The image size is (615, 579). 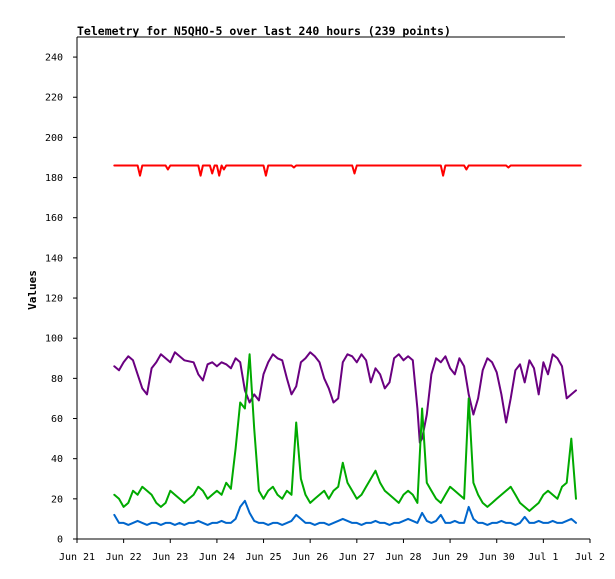 I want to click on y-tick-label: 200, so click(x=54, y=138).